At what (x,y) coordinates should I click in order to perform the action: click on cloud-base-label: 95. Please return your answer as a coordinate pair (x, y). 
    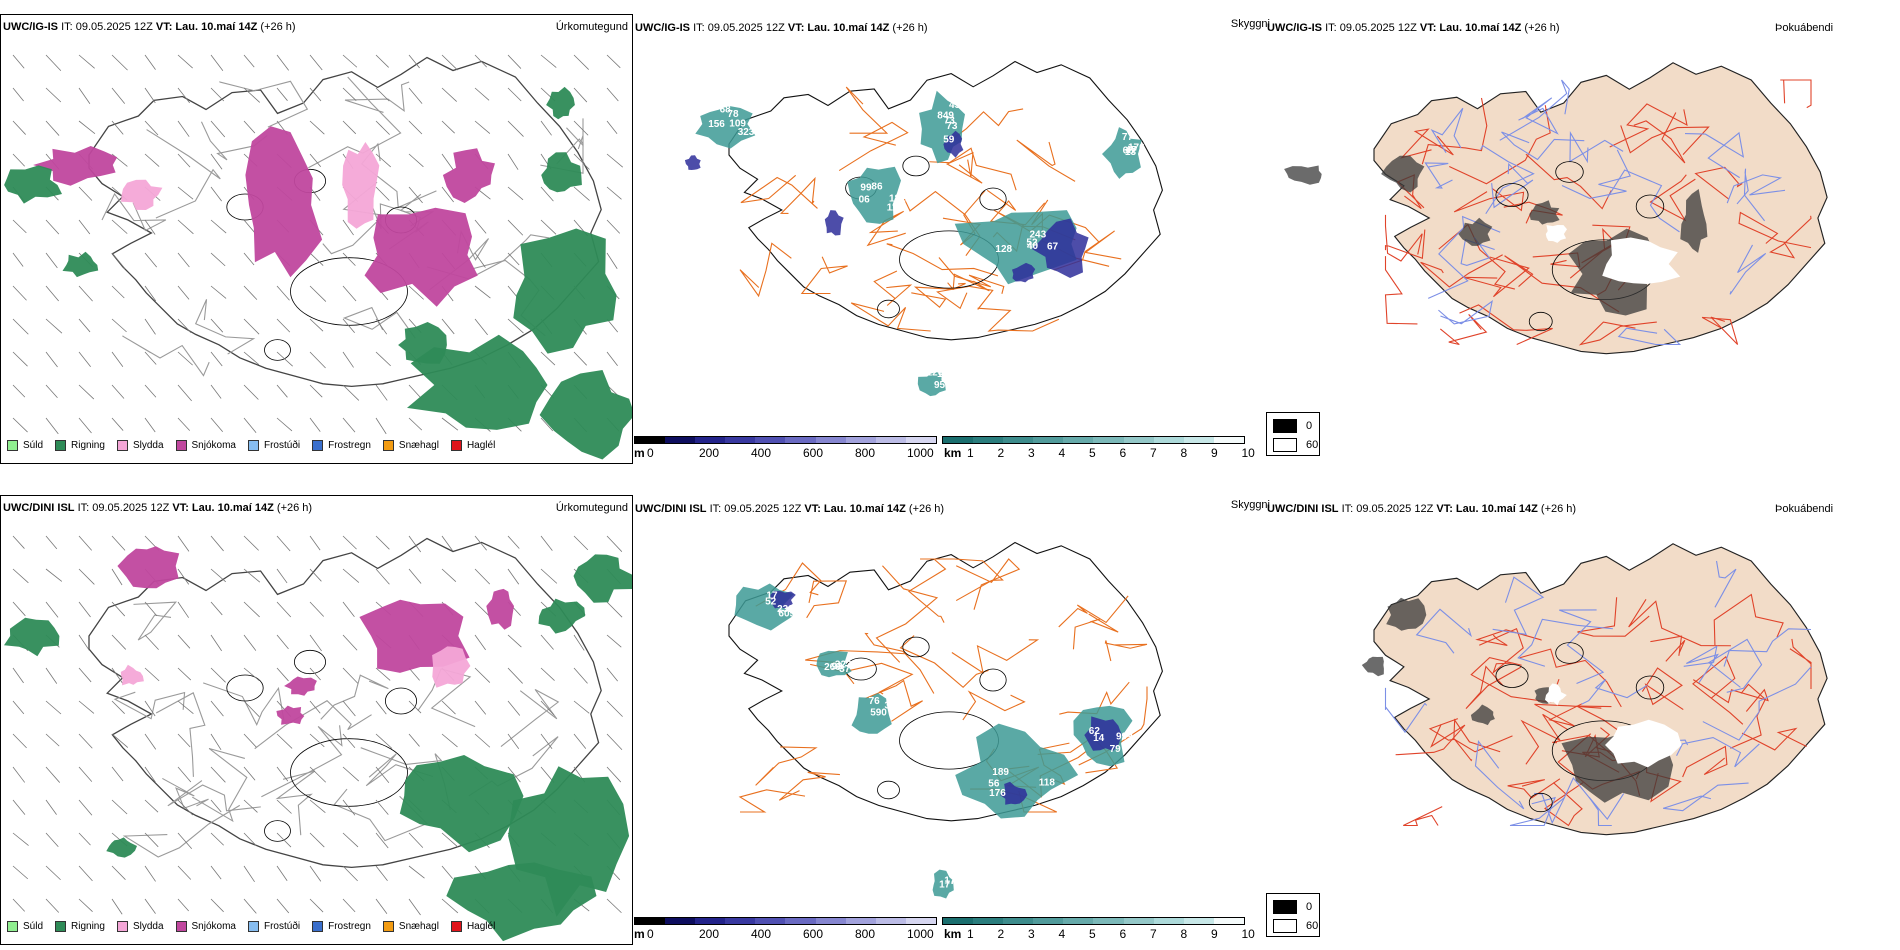
    Looking at the image, I should click on (940, 385).